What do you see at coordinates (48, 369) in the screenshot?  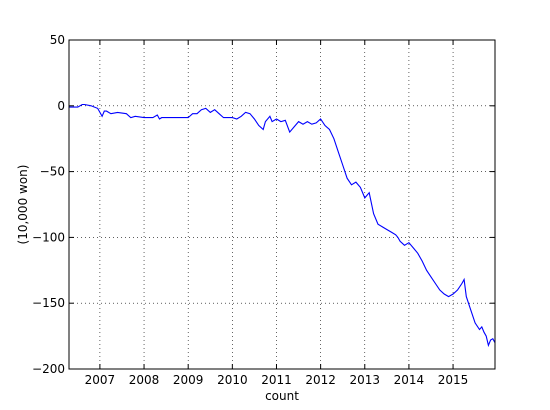 I see `y-tick-label: −200` at bounding box center [48, 369].